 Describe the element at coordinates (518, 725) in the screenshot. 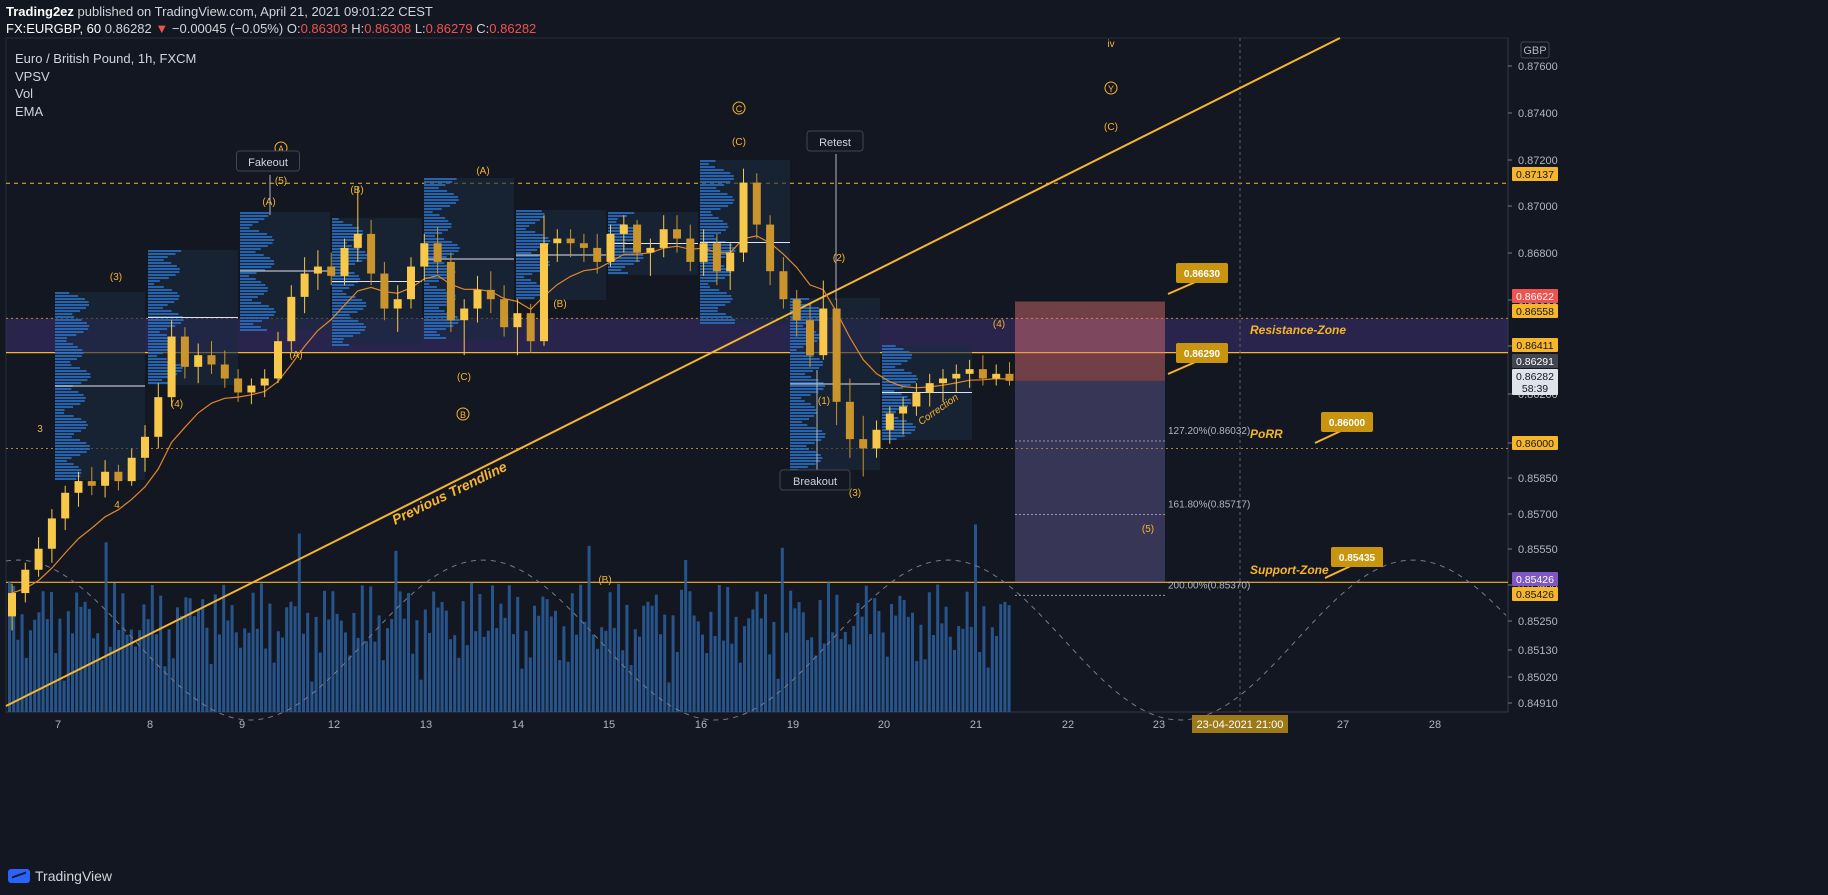

I see `x-tick-label: 14` at that location.